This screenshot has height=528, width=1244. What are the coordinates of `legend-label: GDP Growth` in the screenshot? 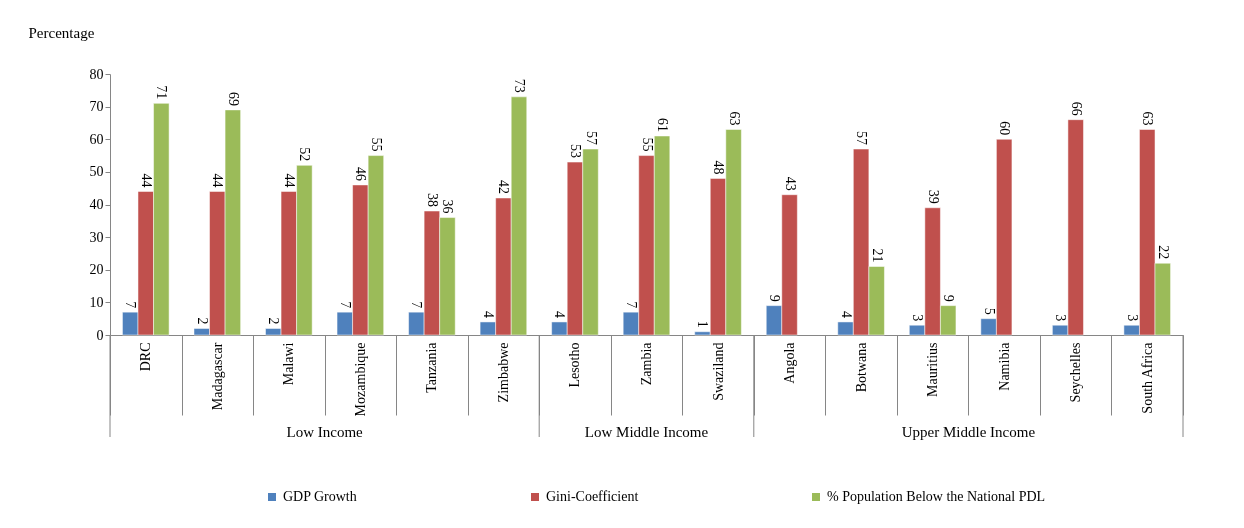 It's located at (320, 496).